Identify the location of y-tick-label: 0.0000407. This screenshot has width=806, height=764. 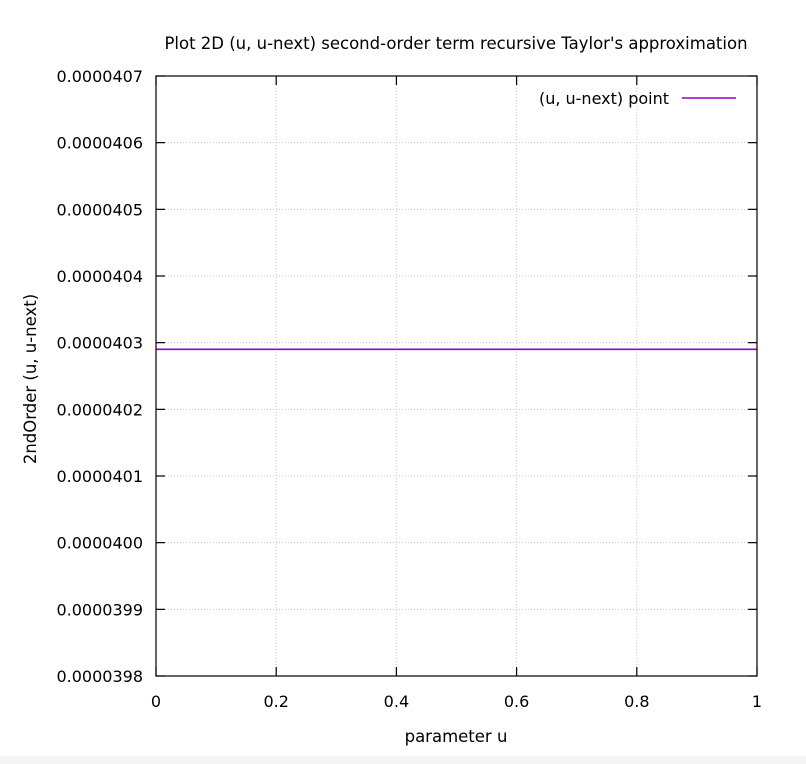
(99, 76).